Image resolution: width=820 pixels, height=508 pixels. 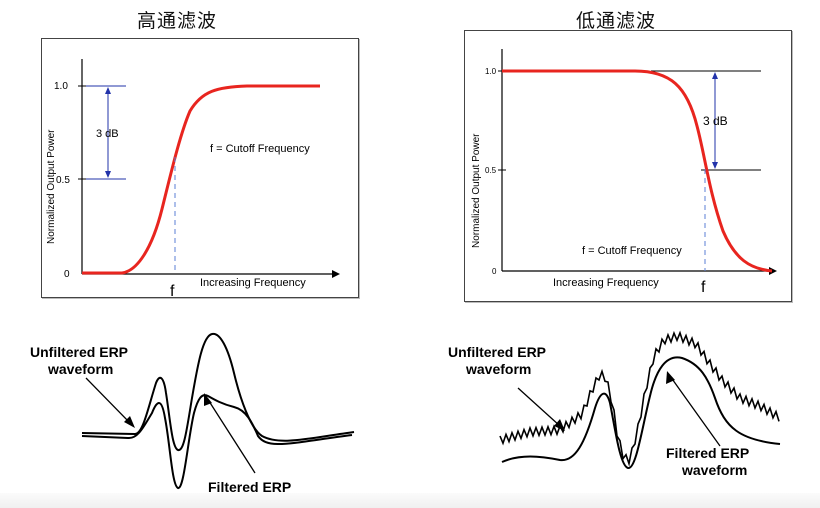 I want to click on highpass-f-label: f, so click(x=172, y=290).